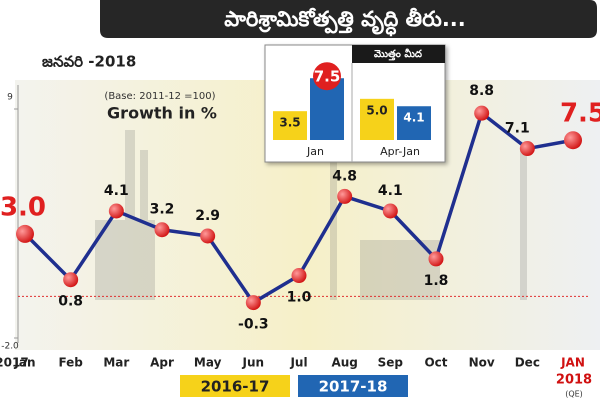 Image resolution: width=600 pixels, height=400 pixels. Describe the element at coordinates (298, 363) in the screenshot. I see `x-tick-label: Jul` at that location.